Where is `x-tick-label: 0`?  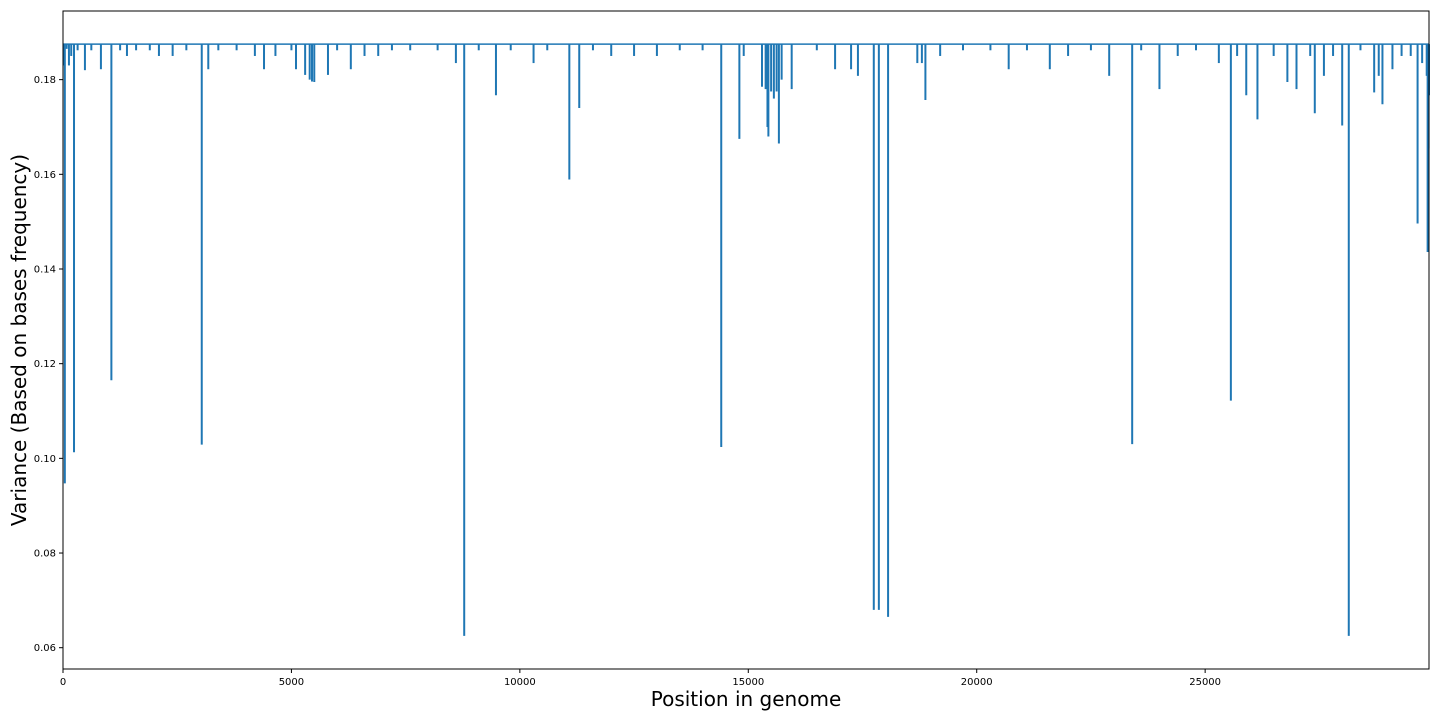 x-tick-label: 0 is located at coordinates (63, 682).